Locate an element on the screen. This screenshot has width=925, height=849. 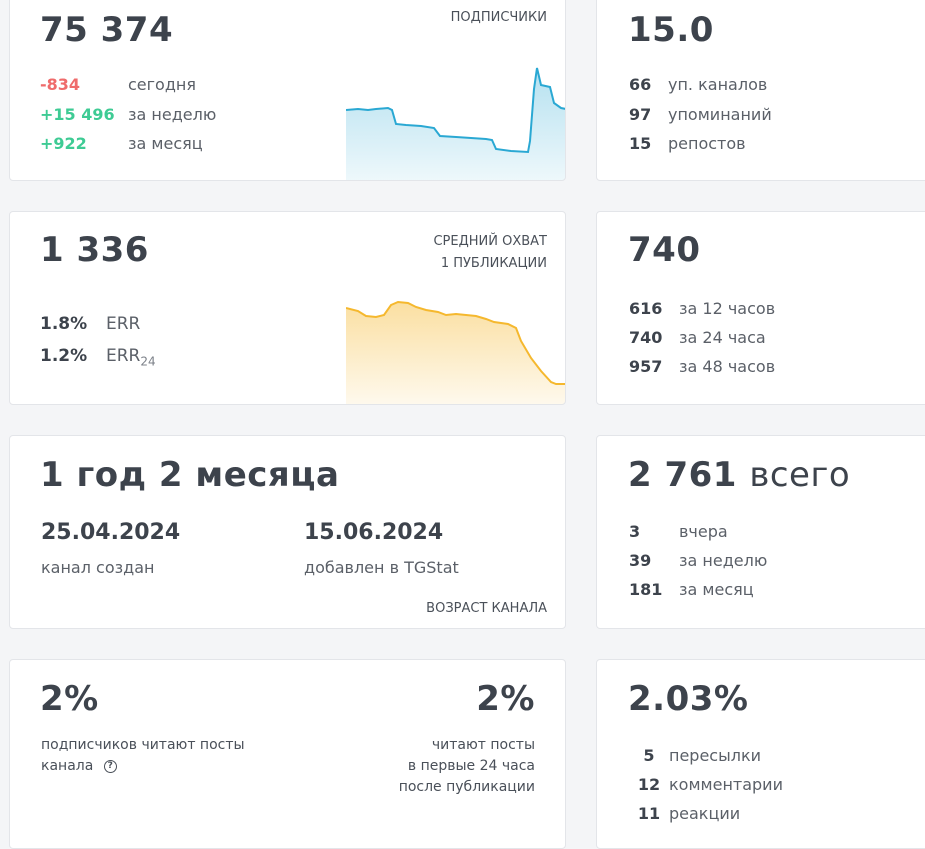
subscribers-week-row: +15 496 за неделю is located at coordinates (128, 115).